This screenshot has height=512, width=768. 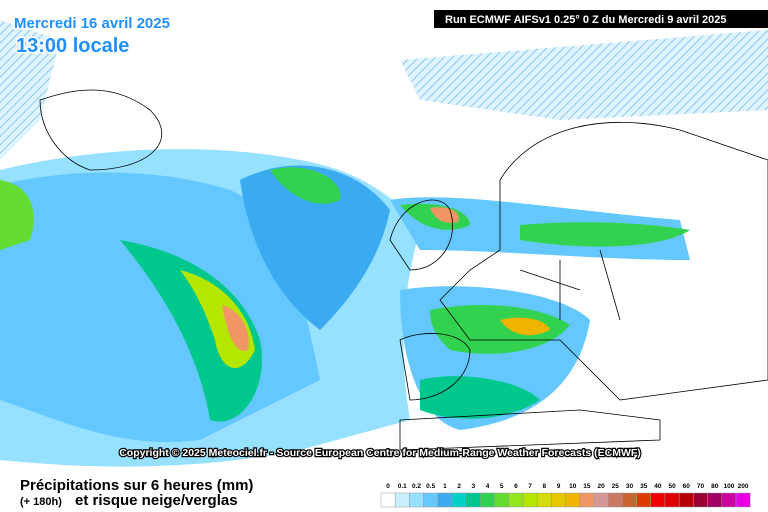 What do you see at coordinates (544, 486) in the screenshot?
I see `scale-label: 8` at bounding box center [544, 486].